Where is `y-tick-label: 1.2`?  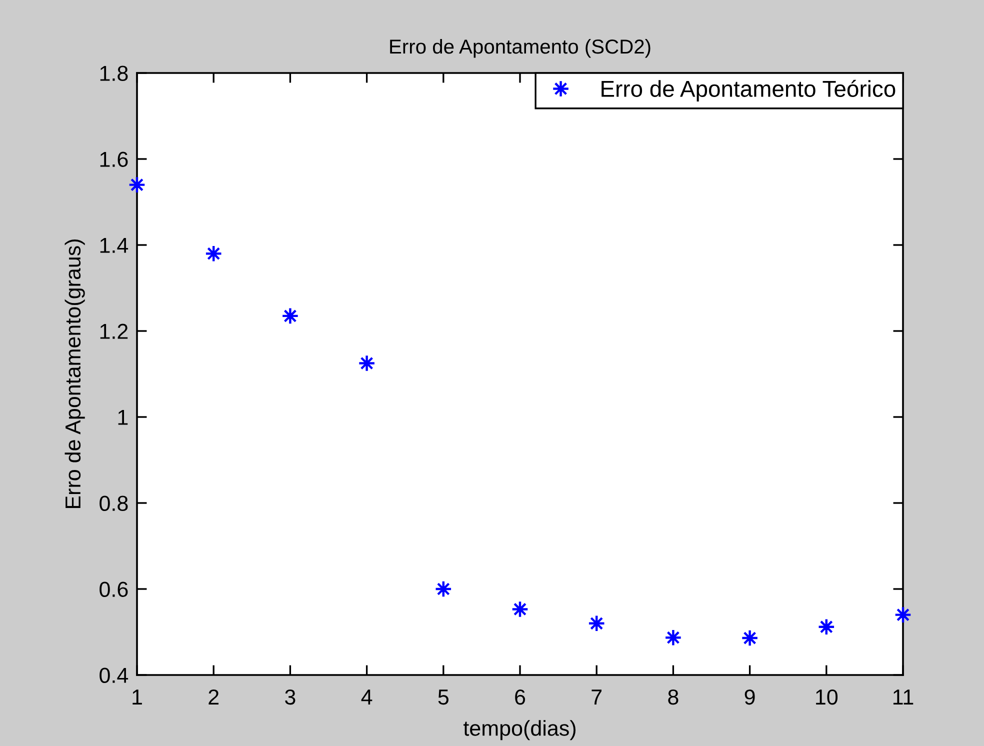
y-tick-label: 1.2 is located at coordinates (114, 331).